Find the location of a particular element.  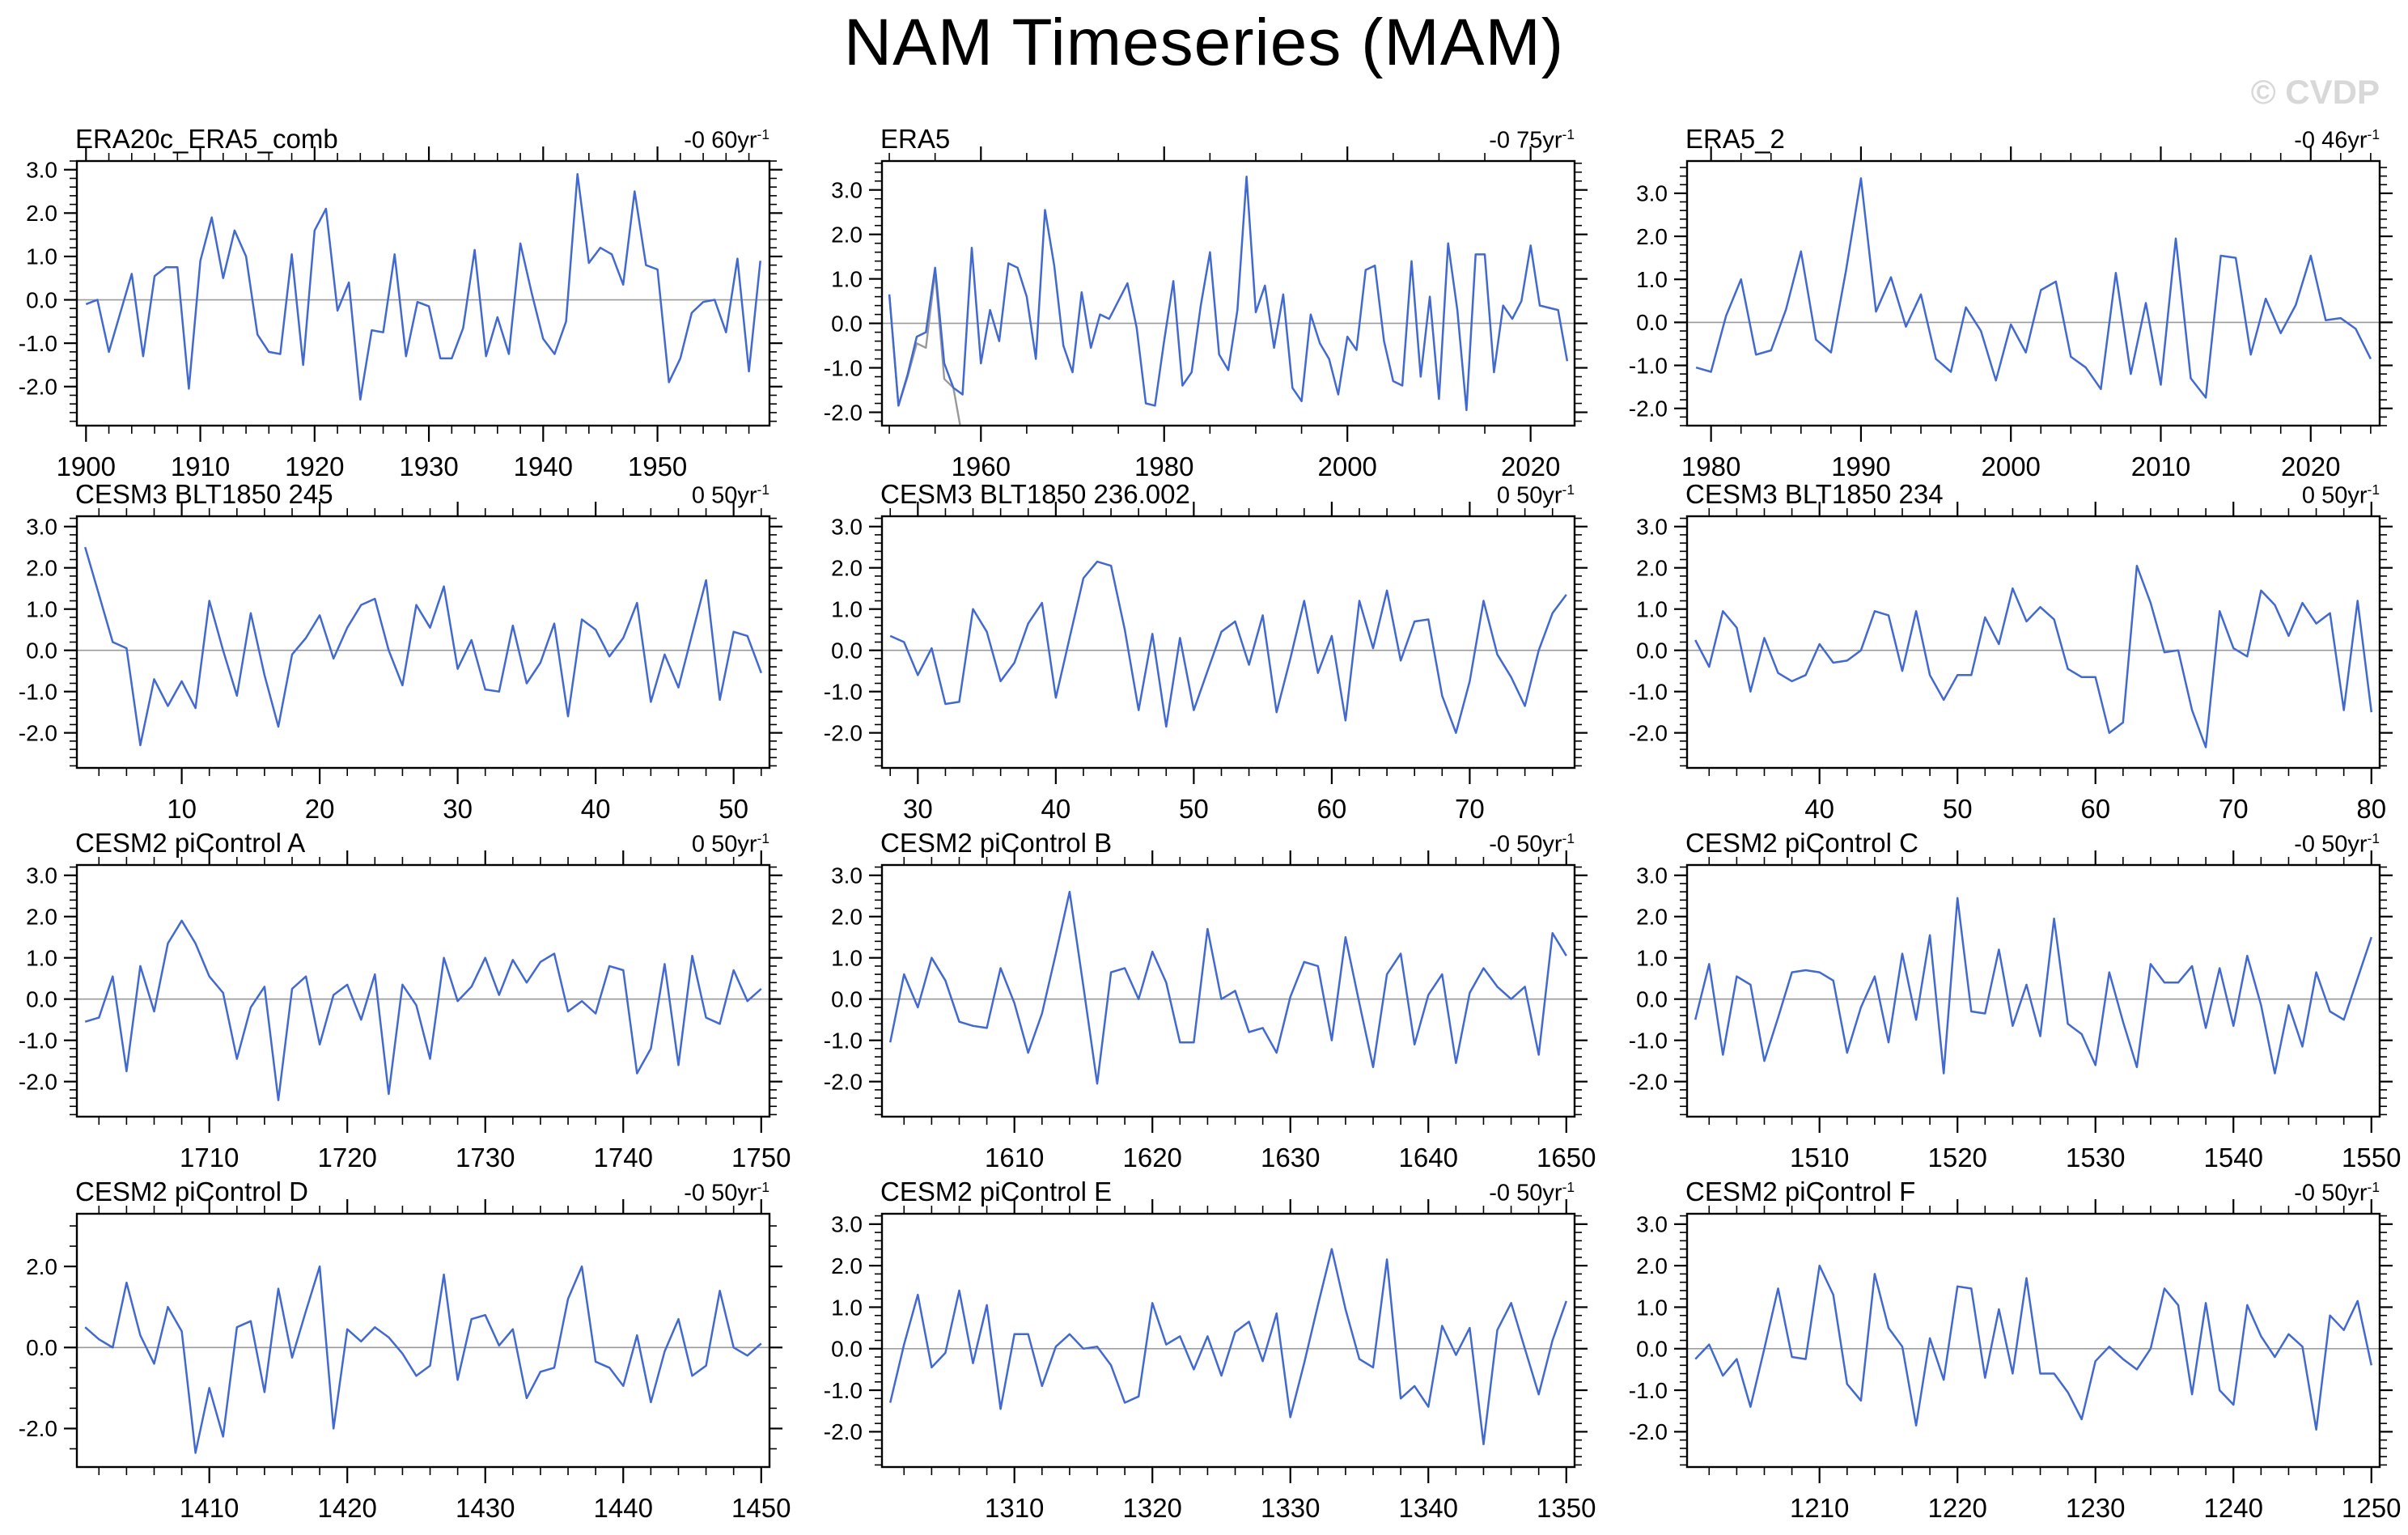

x-tick-label: 1900 is located at coordinates (86, 466).